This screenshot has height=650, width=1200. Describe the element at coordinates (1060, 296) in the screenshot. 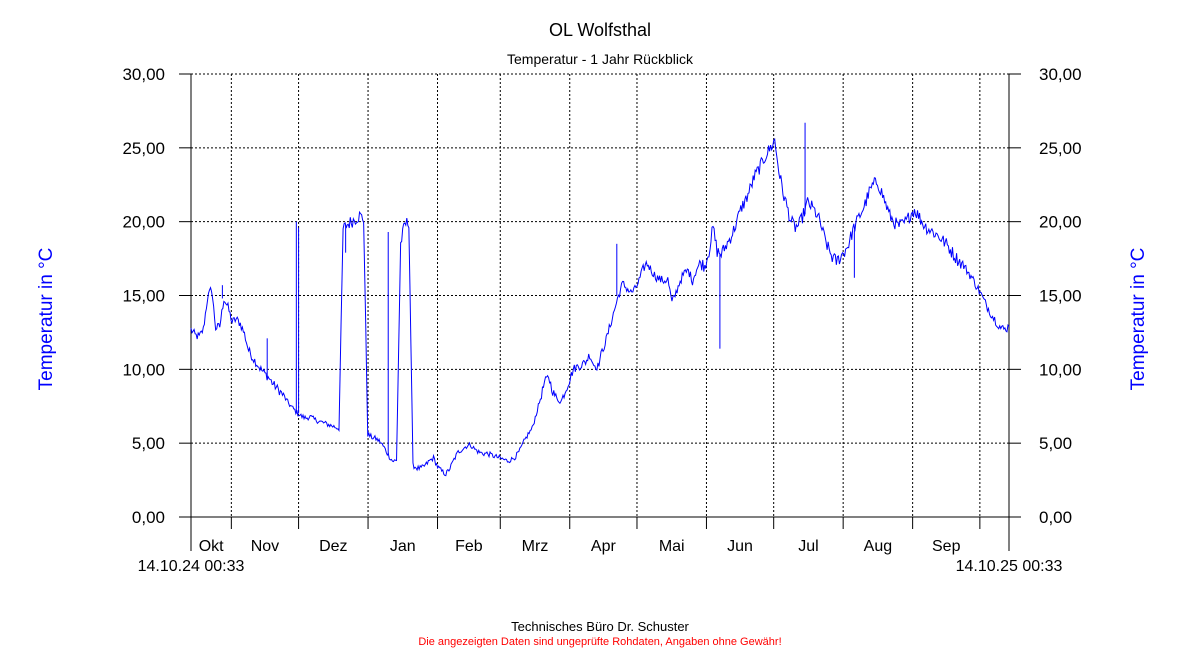

I see `y-tick-label-right: 15,00` at that location.